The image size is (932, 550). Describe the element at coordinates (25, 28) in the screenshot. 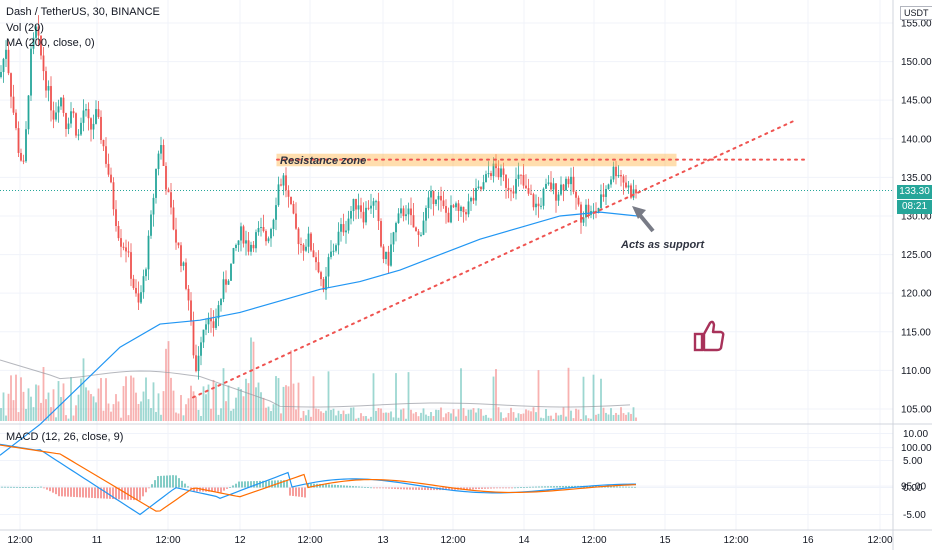

I see `volume-legend: Vol (20)` at that location.